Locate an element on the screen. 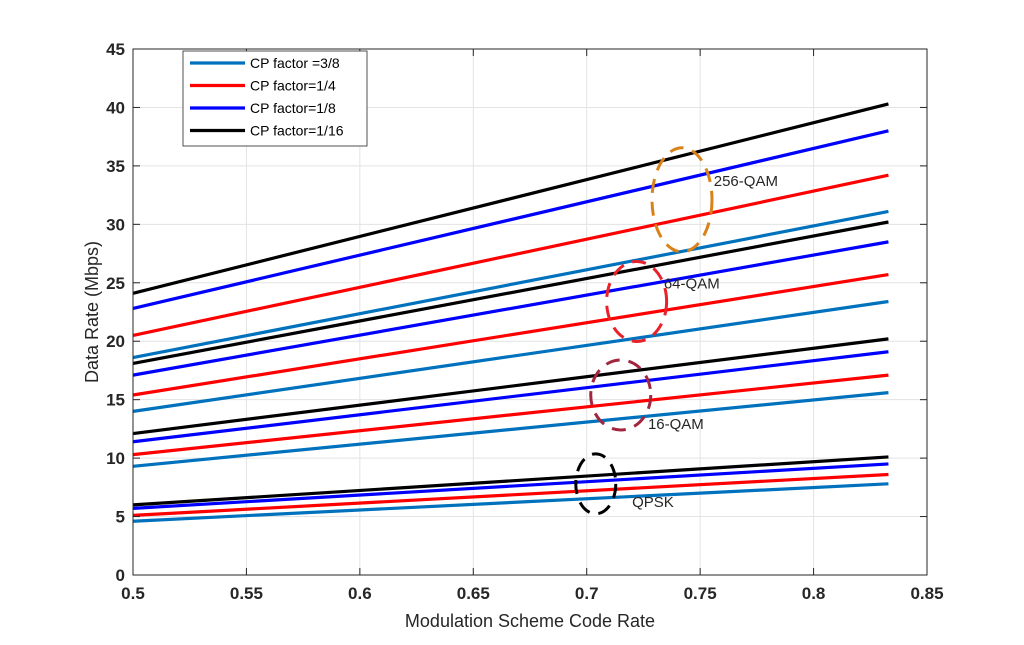 This screenshot has height=645, width=1024. x-axis-label: Modulation Scheme Code Rate is located at coordinates (530, 621).